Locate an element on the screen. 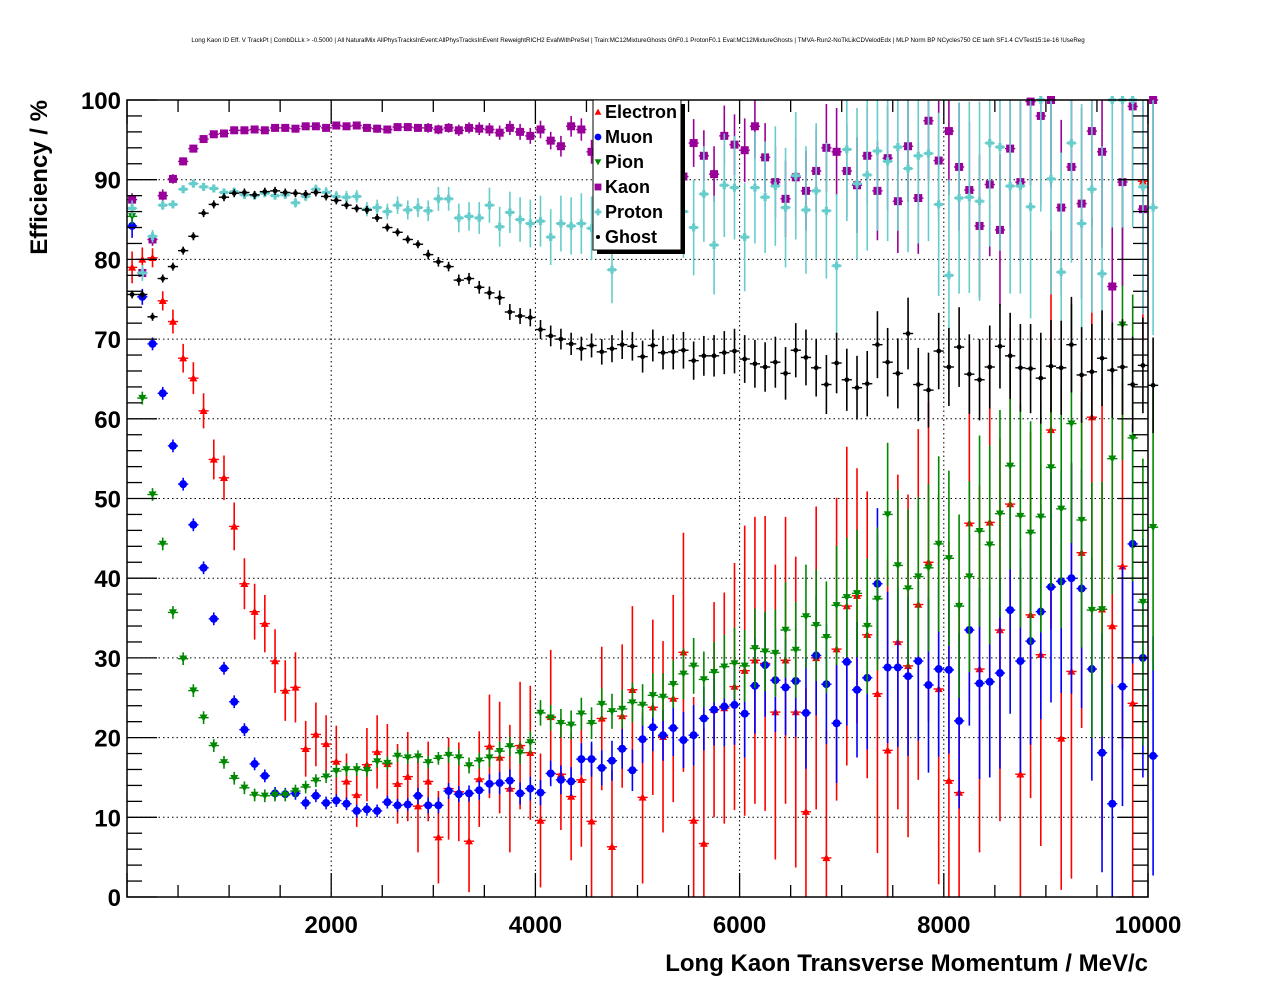  legend-entry-pion: Pion is located at coordinates (619, 162).